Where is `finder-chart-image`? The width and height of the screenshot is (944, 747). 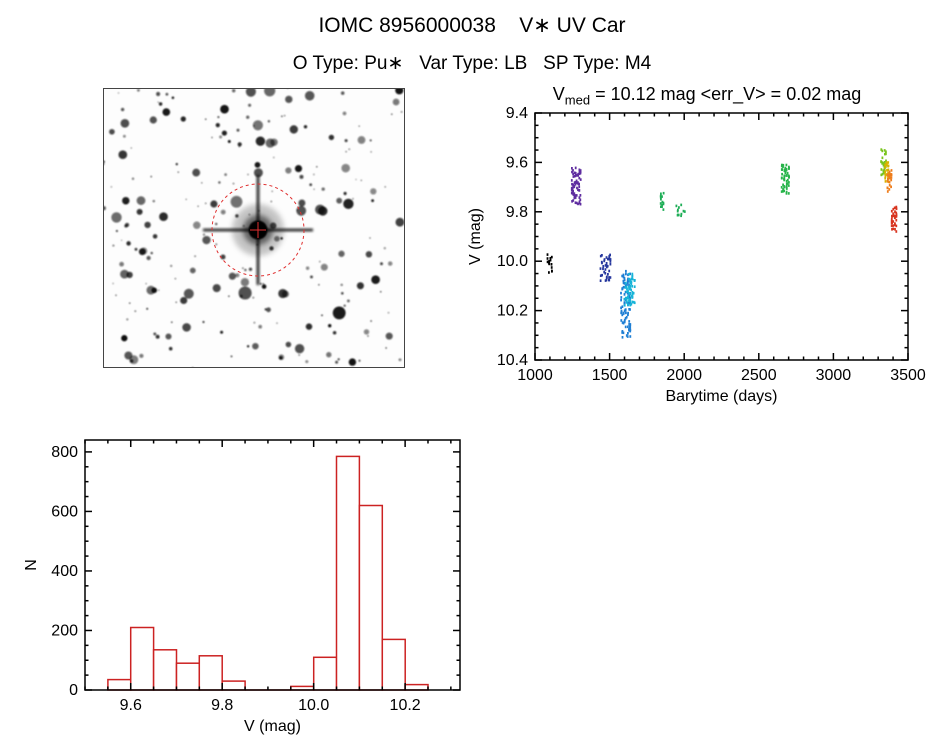
finder-chart-image is located at coordinates (253, 227).